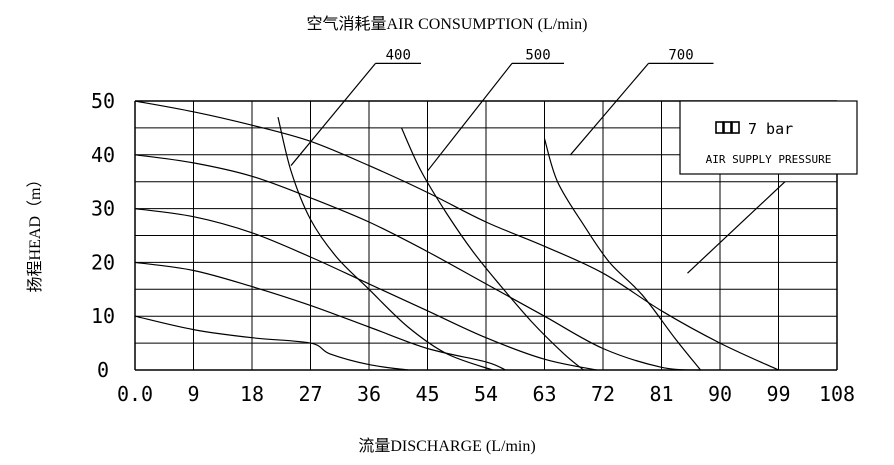  I want to click on x-tick-label: 63, so click(544, 394).